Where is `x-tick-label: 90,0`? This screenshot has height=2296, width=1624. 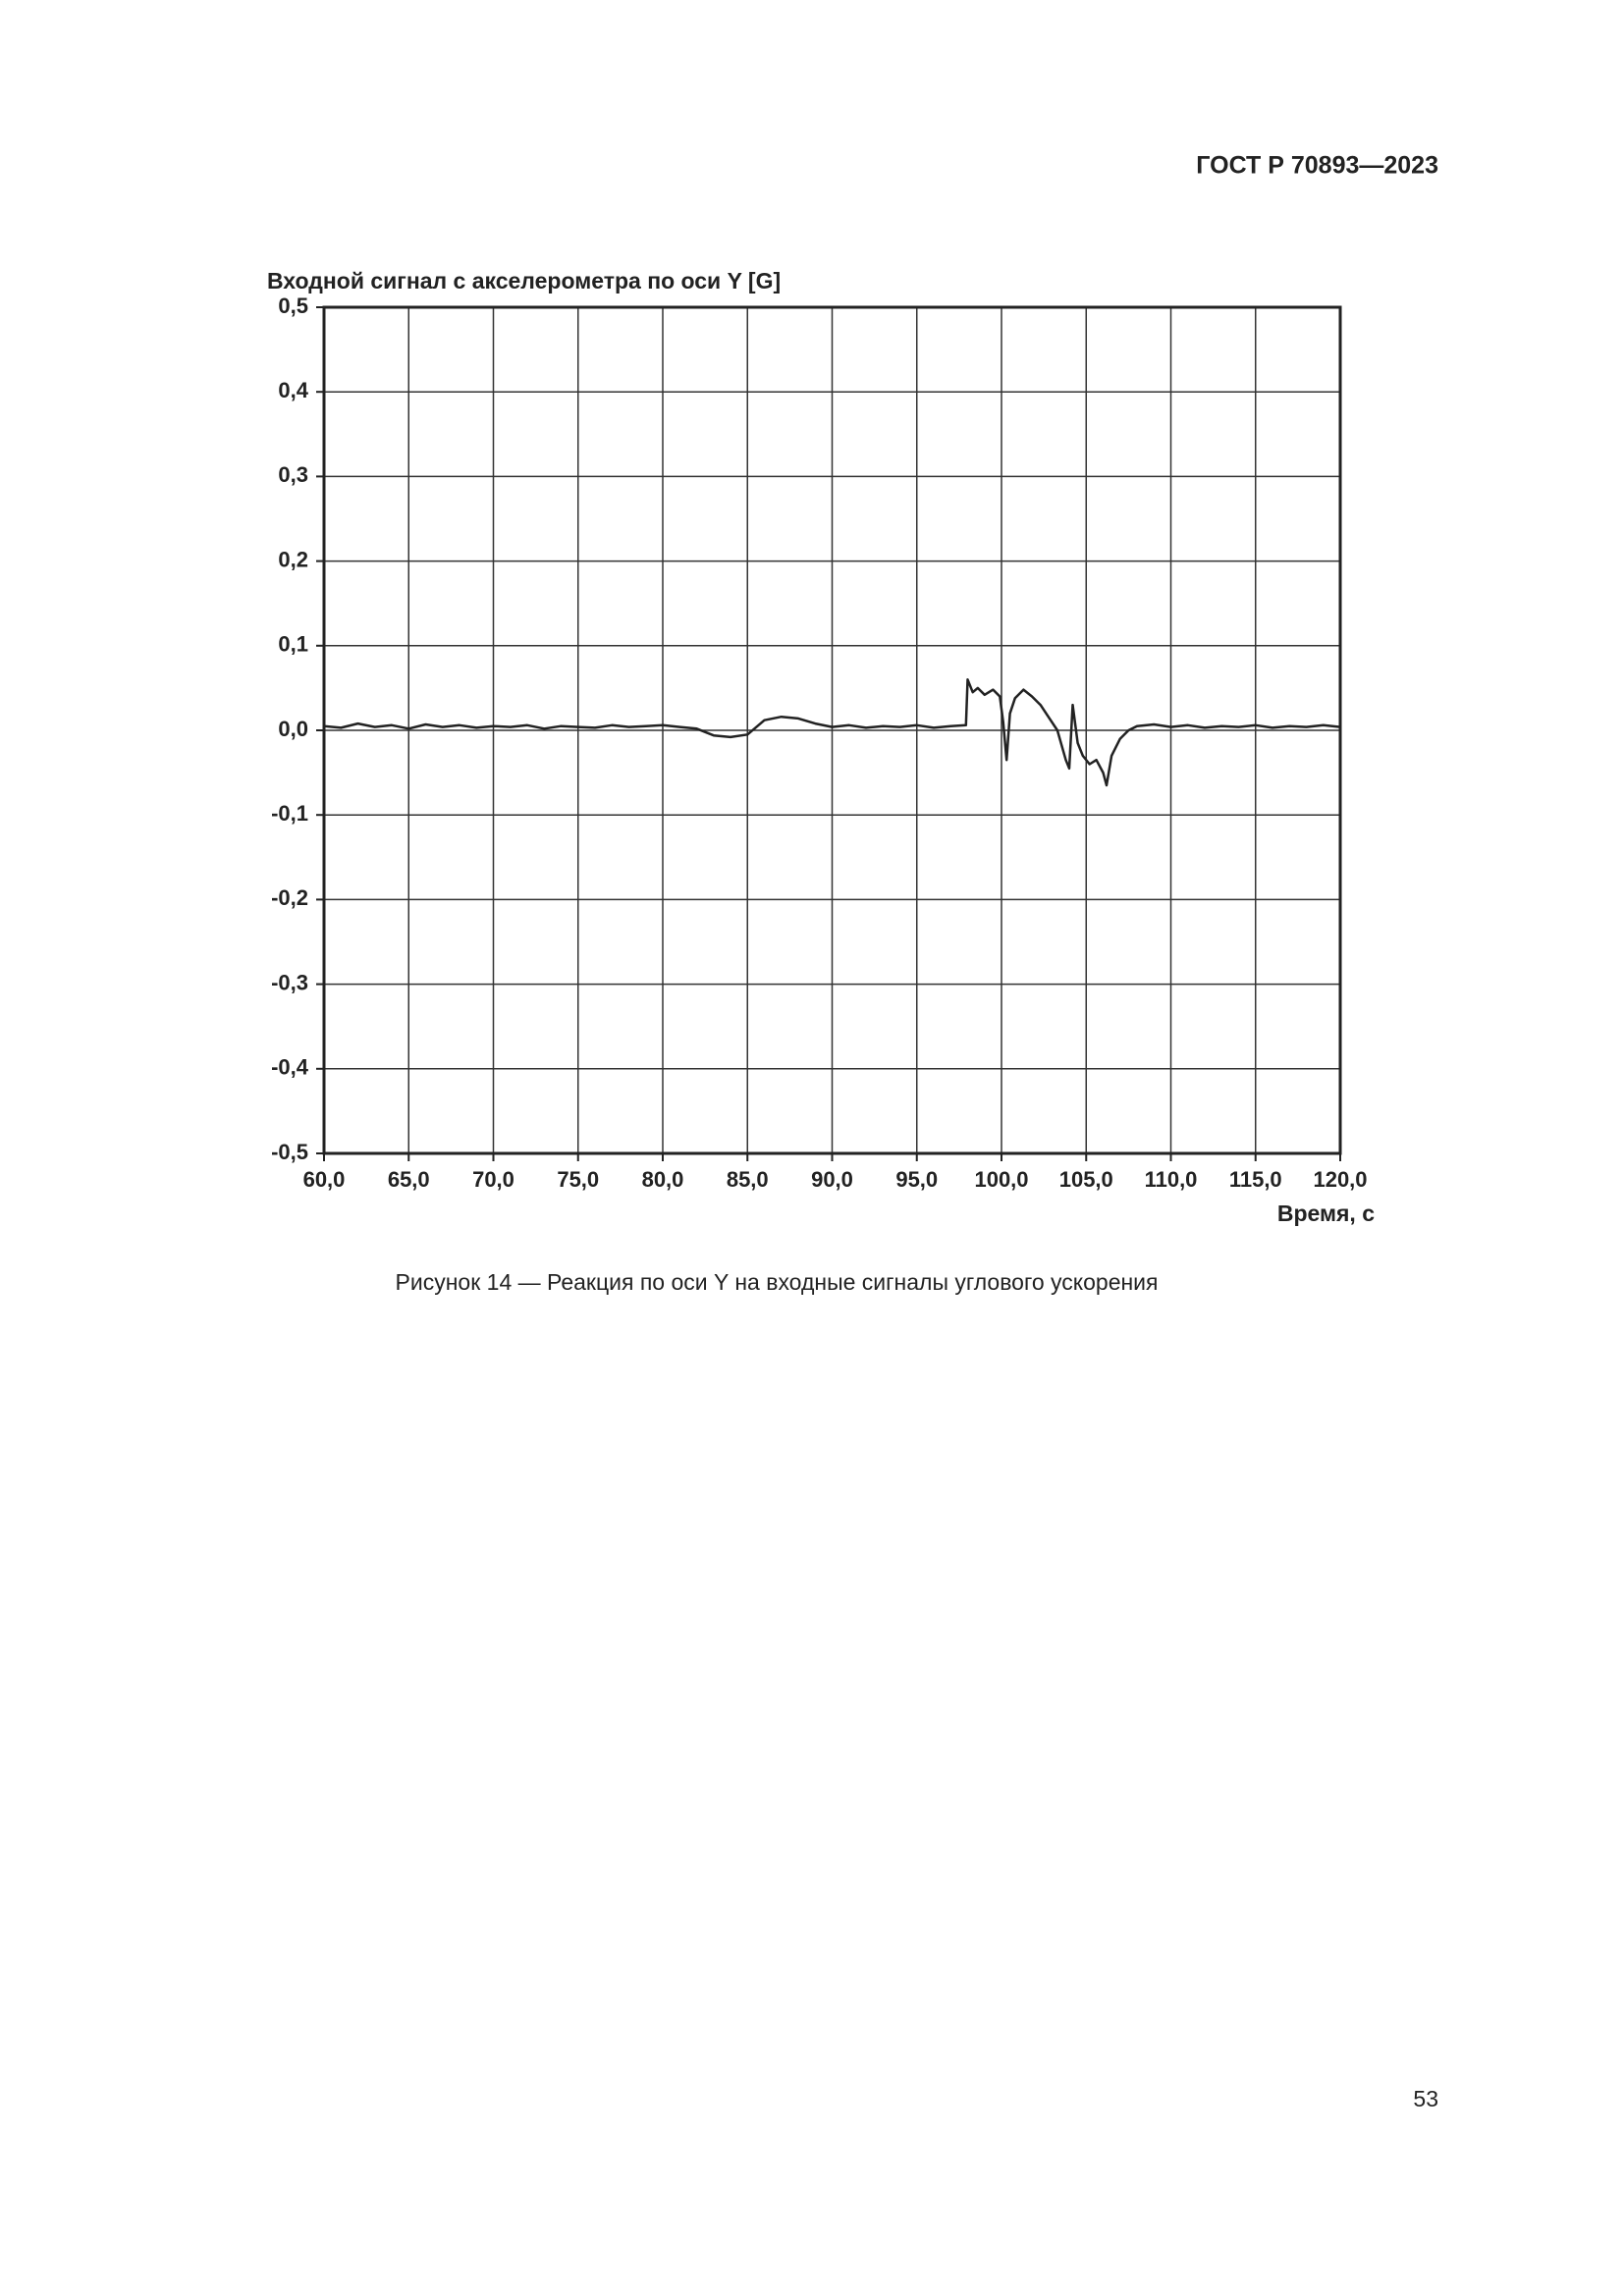
x-tick-label: 90,0 is located at coordinates (832, 1179).